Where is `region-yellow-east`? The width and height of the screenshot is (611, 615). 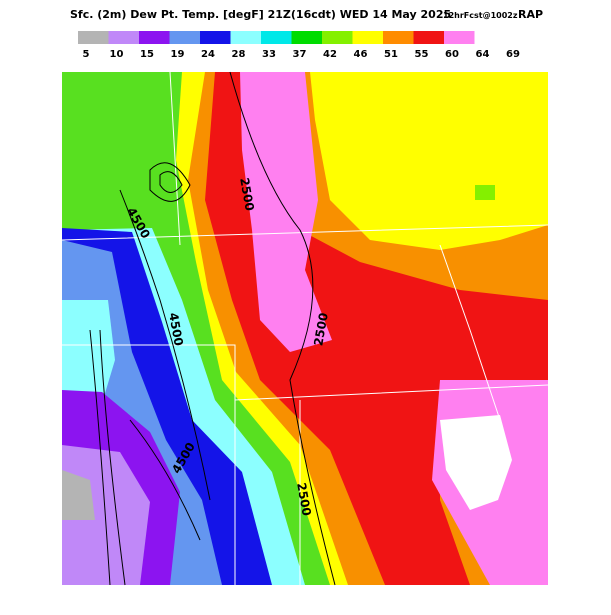 region-yellow-east is located at coordinates (429, 161).